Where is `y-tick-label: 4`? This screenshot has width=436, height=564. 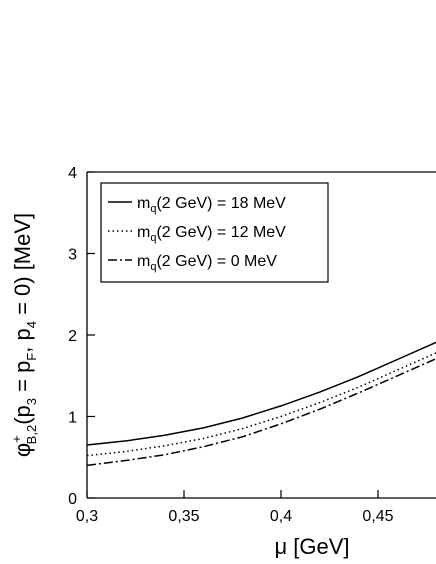 y-tick-label: 4 is located at coordinates (72, 173).